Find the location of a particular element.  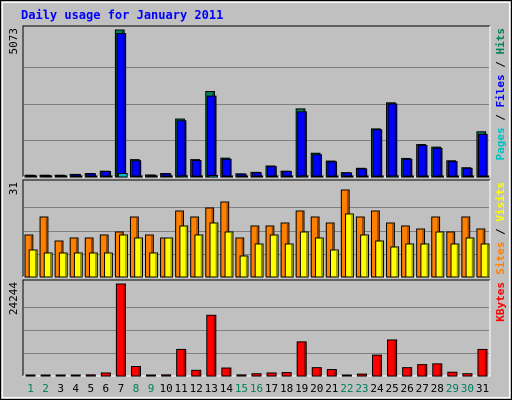

x-tick-label-day-12: 12 is located at coordinates (196, 388).